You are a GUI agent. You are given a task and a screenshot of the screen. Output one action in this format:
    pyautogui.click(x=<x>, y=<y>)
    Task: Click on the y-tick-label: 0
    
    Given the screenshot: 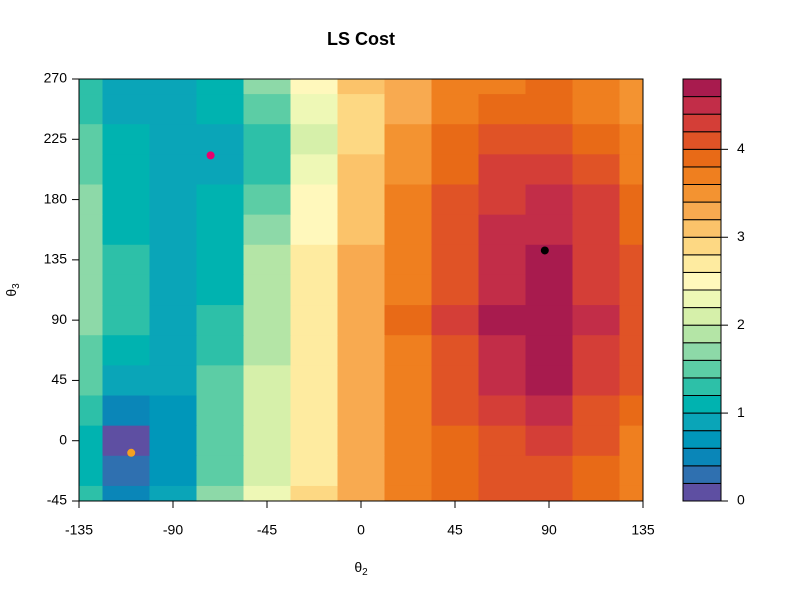 What is the action you would take?
    pyautogui.click(x=63, y=439)
    